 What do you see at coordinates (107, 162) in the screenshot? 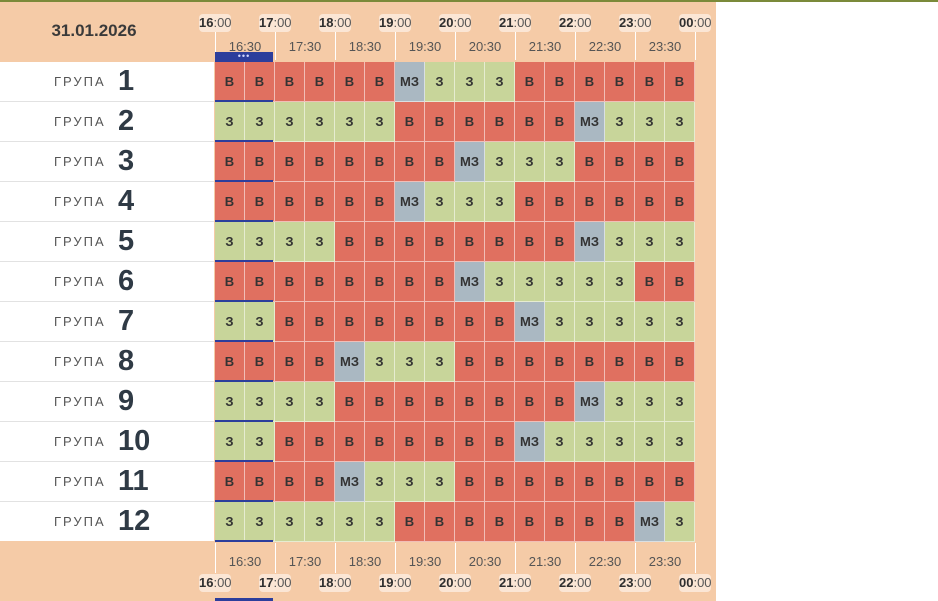
I see `group-row-label: ГРУПА 3` at bounding box center [107, 162].